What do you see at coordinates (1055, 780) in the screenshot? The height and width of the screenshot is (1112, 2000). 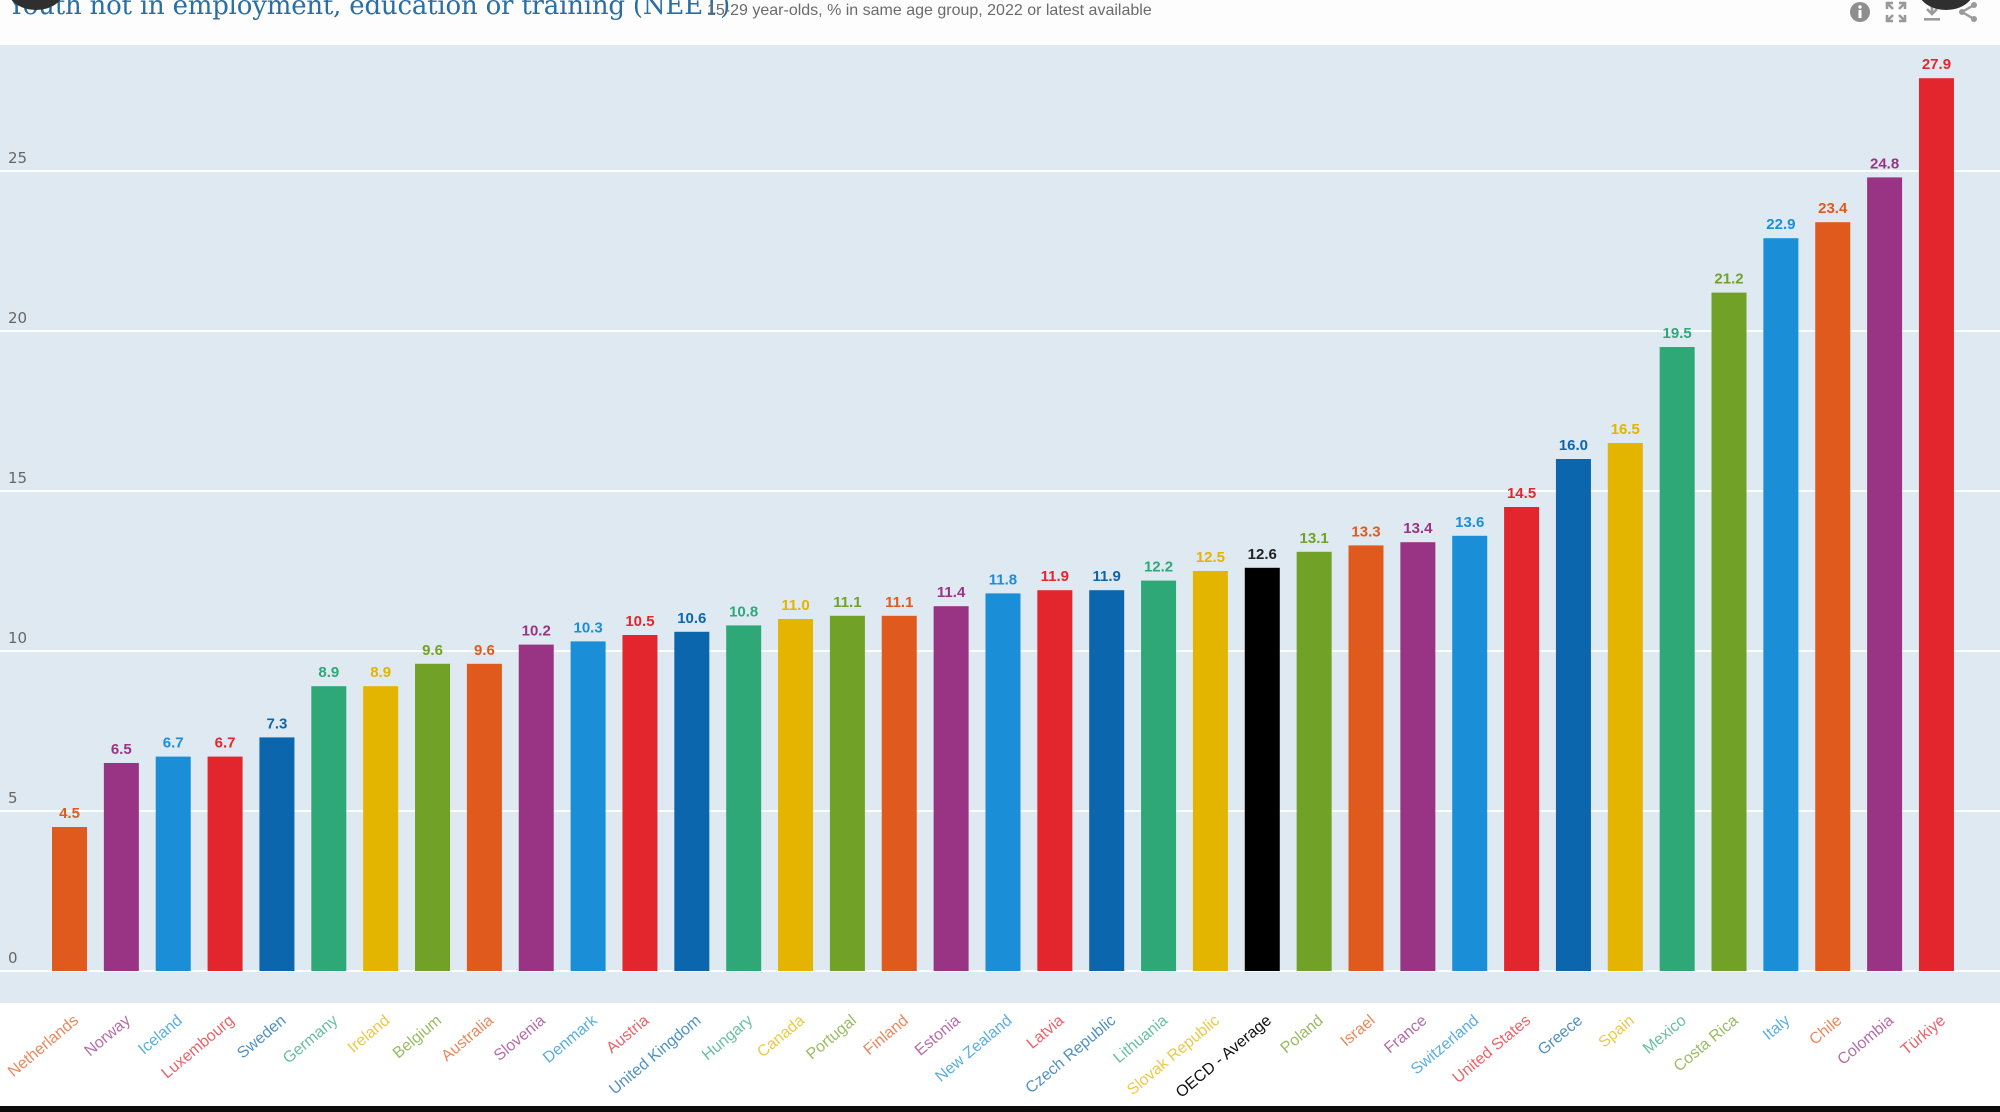 I see `bar: Latvia: 11.9` at bounding box center [1055, 780].